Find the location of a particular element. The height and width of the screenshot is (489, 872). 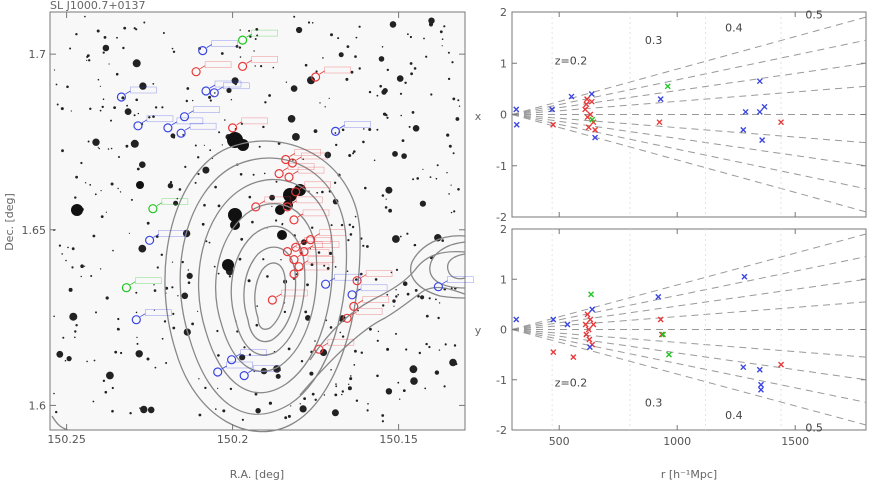

cone-x-axis-label: r [h⁻¹Mpc] is located at coordinates (689, 474).